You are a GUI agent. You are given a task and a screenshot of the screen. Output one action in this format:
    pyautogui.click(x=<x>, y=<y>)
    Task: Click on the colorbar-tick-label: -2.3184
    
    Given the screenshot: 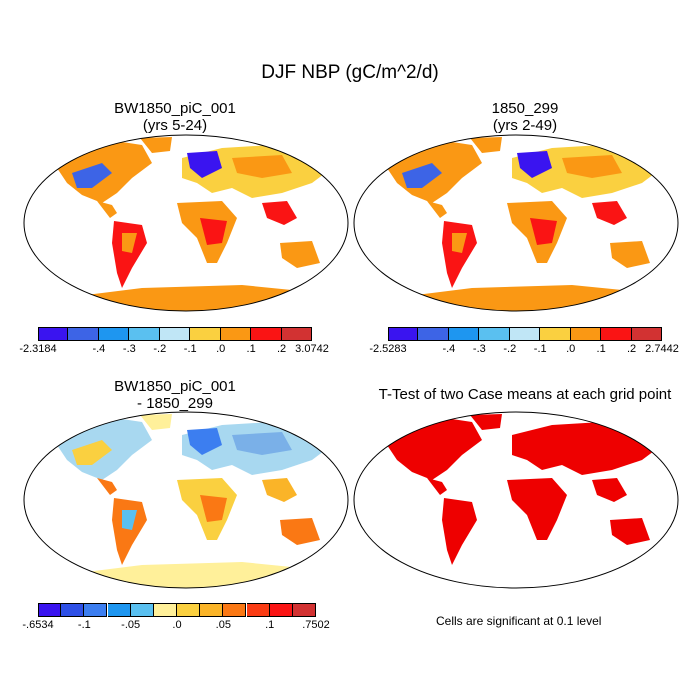 What is the action you would take?
    pyautogui.click(x=38, y=349)
    